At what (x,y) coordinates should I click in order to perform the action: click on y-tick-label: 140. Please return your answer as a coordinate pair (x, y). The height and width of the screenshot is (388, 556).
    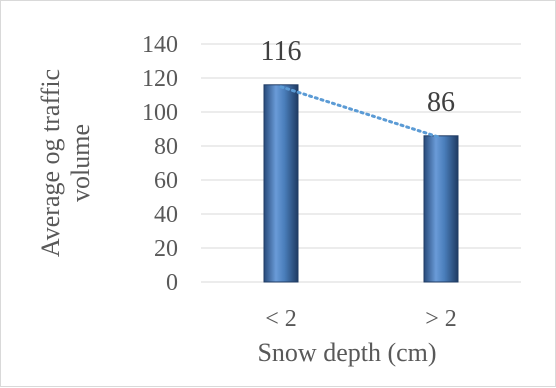
    Looking at the image, I should click on (160, 45).